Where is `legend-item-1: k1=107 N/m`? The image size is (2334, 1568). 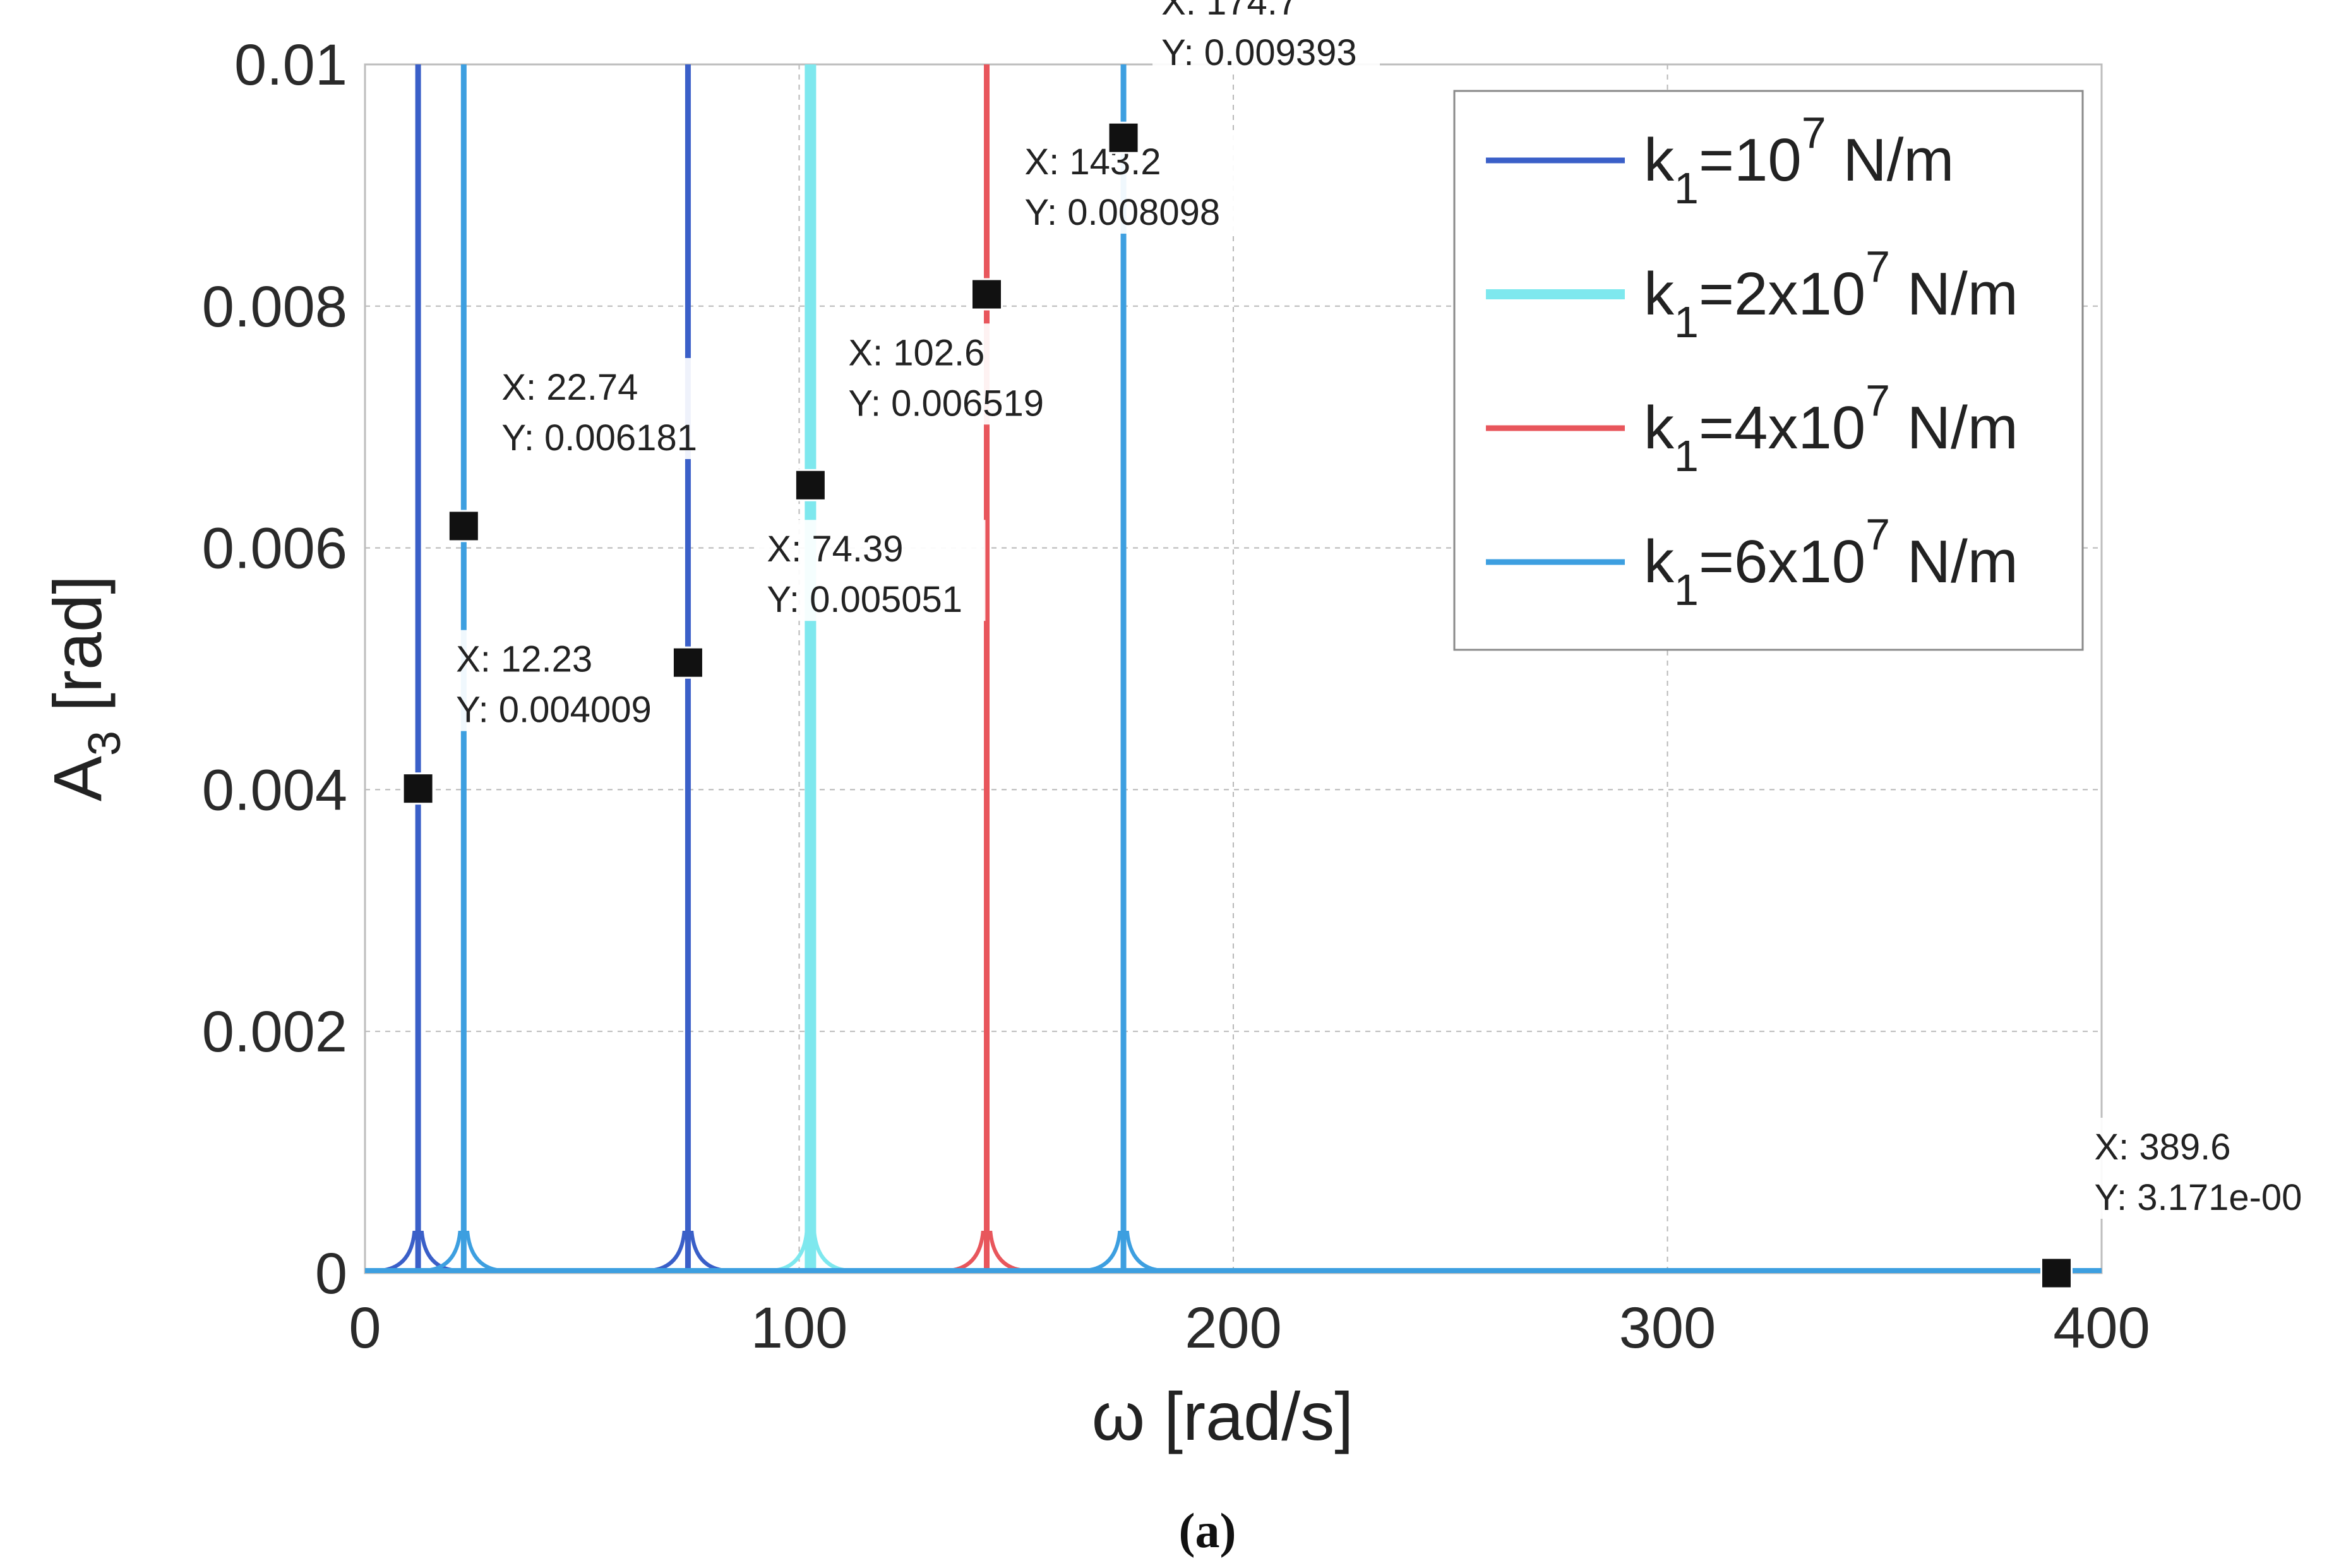
legend-item-1: k1=107 N/m is located at coordinates (1720, 160).